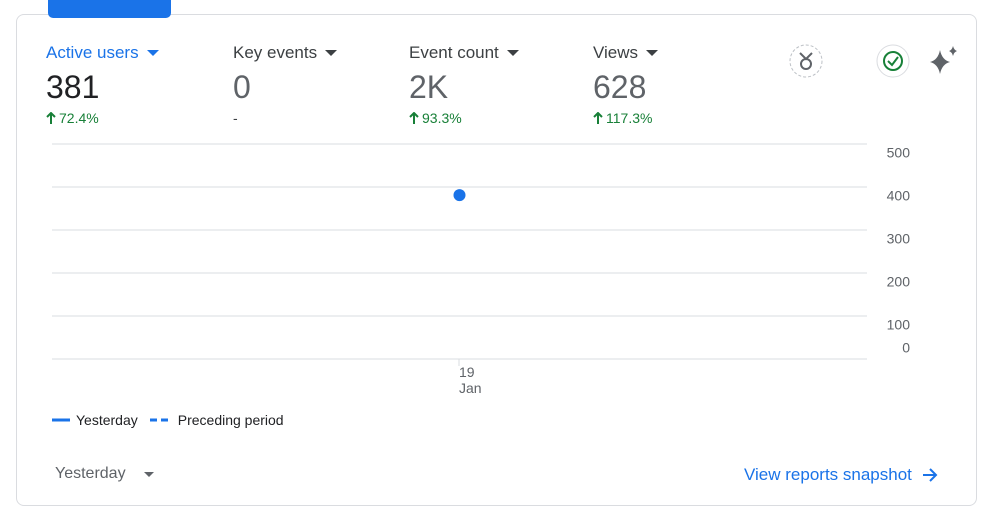 The height and width of the screenshot is (523, 1000). I want to click on metric-label: Key events, so click(285, 53).